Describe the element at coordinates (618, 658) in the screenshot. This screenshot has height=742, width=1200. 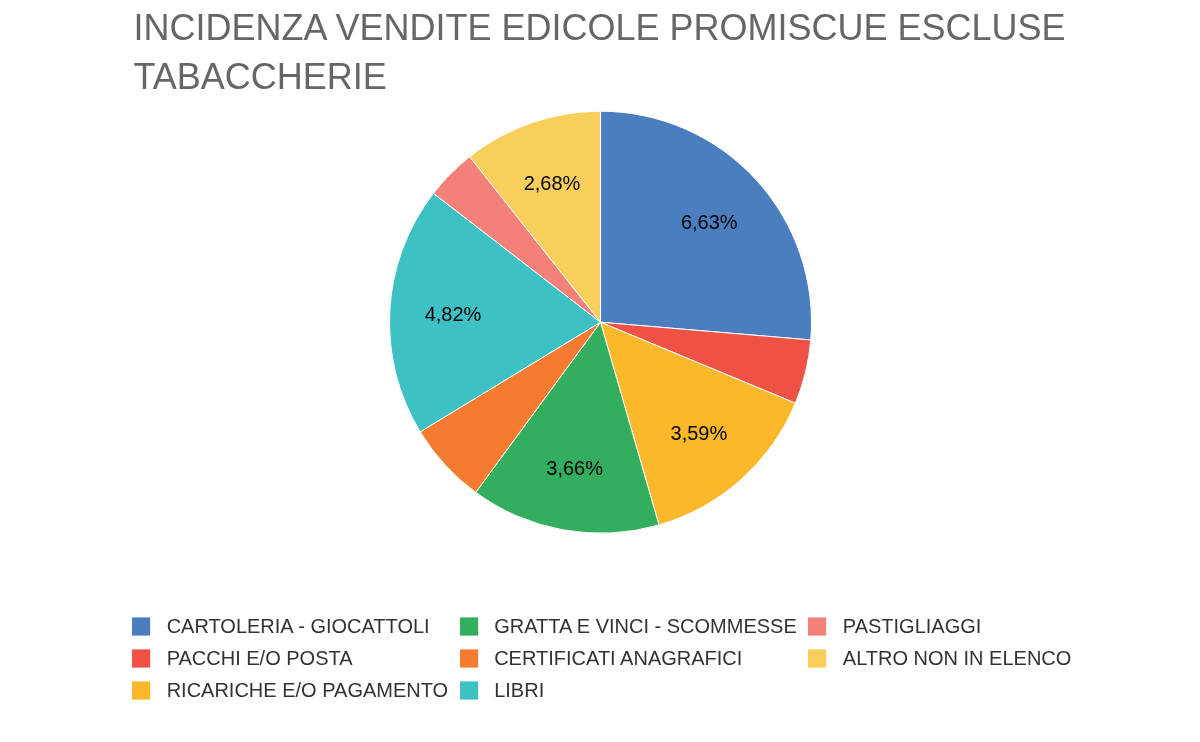
I see `legend-label: CERTIFICATI ANAGRAFICI` at that location.